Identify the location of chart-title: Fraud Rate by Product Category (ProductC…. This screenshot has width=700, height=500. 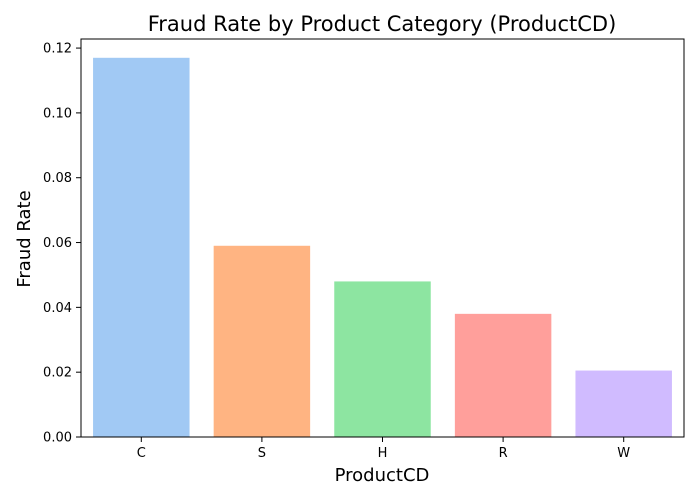
(382, 24).